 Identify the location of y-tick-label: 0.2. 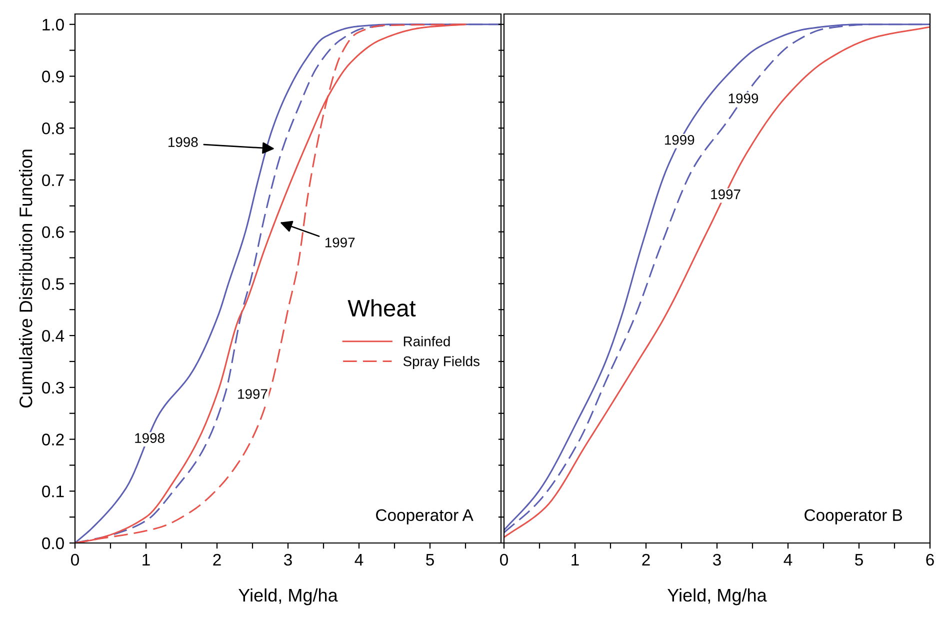
(53, 440).